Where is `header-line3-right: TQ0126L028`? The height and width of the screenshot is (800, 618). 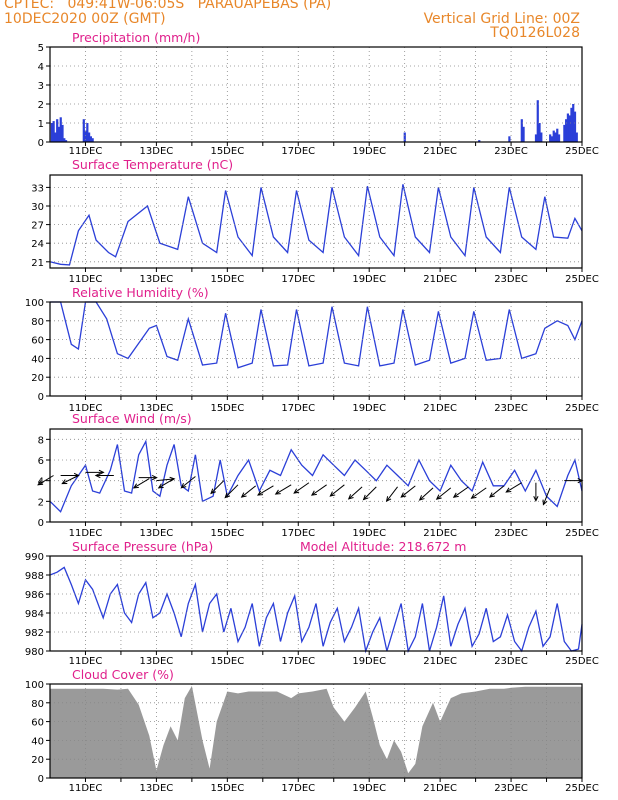 header-line3-right: TQ0126L028 is located at coordinates (535, 33).